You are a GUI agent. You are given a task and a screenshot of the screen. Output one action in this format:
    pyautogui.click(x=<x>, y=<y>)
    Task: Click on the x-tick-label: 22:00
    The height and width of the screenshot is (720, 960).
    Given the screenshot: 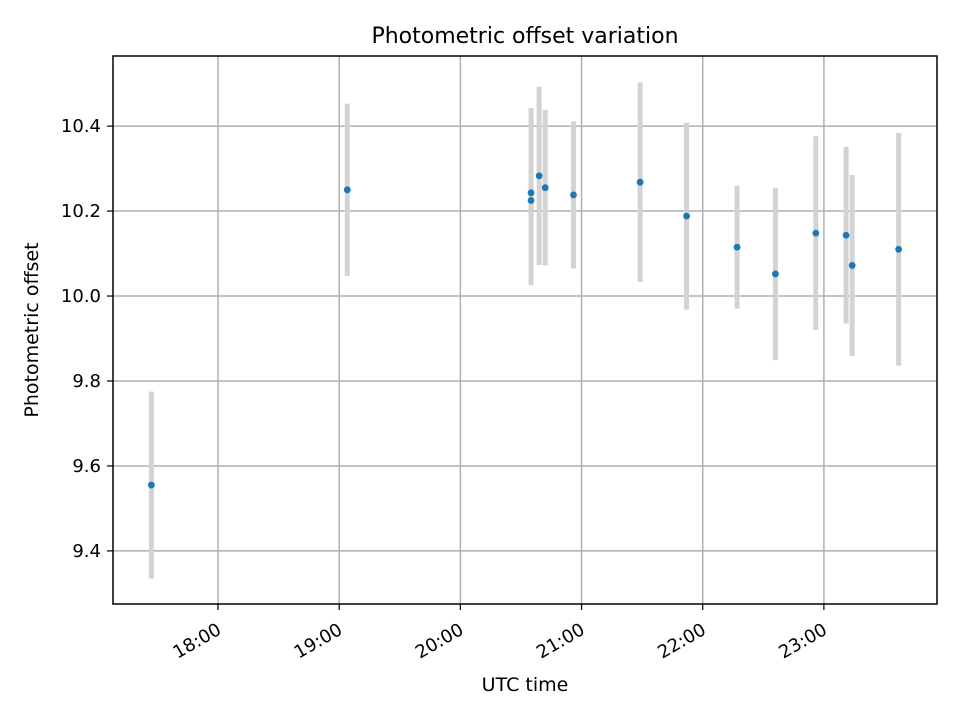 What is the action you would take?
    pyautogui.click(x=681, y=641)
    